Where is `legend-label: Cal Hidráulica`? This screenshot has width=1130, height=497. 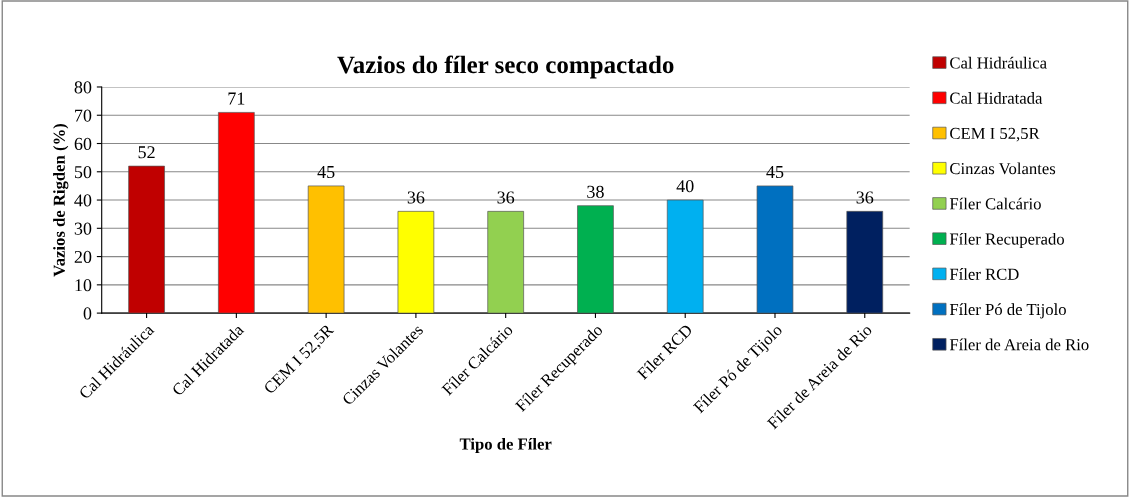 legend-label: Cal Hidráulica is located at coordinates (998, 62).